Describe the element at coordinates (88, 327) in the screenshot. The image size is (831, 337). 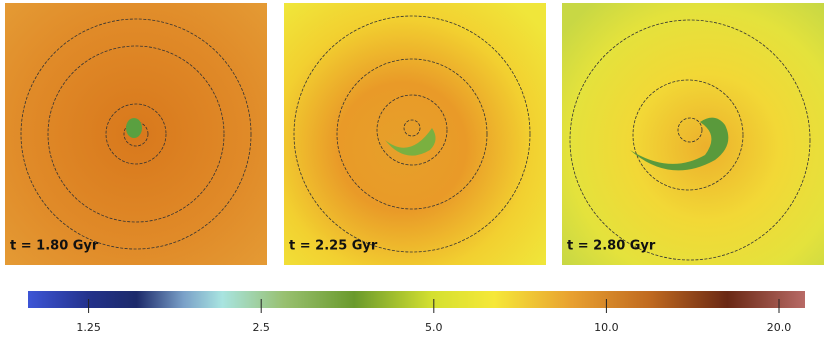
I see `tick-label: 1.25` at that location.